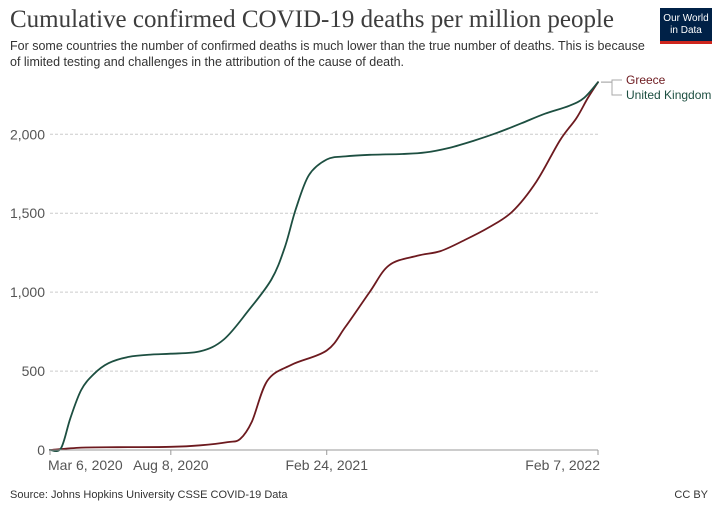 Image resolution: width=720 pixels, height=513 pixels. What do you see at coordinates (686, 18) in the screenshot?
I see `logo-line-1: Our World` at bounding box center [686, 18].